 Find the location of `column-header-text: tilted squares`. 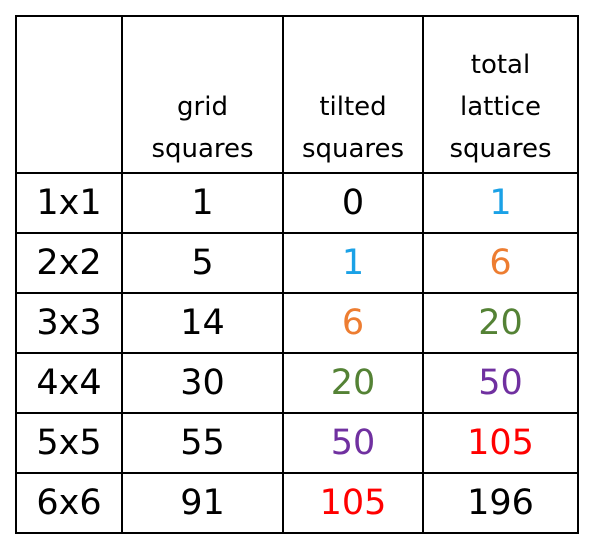

column-header-text: tilted squares is located at coordinates (353, 128).